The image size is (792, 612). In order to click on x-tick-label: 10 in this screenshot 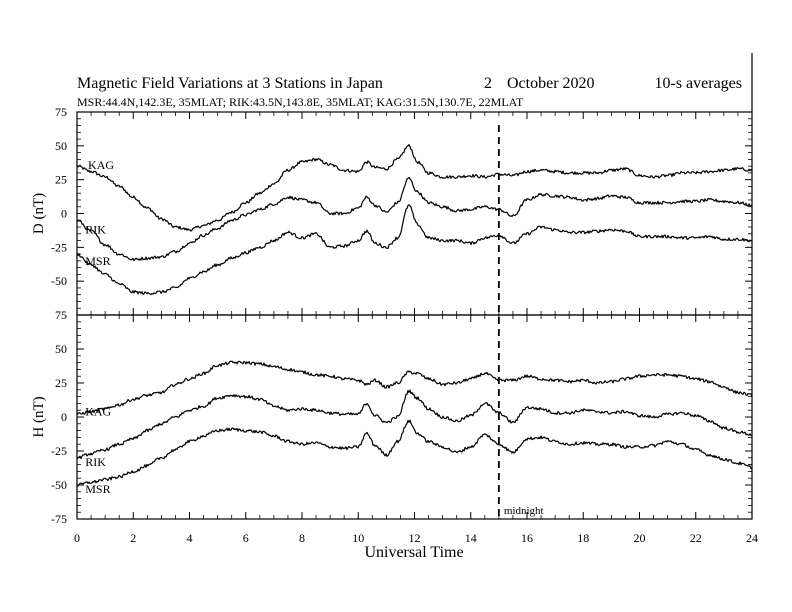, I will do `click(358, 538)`.